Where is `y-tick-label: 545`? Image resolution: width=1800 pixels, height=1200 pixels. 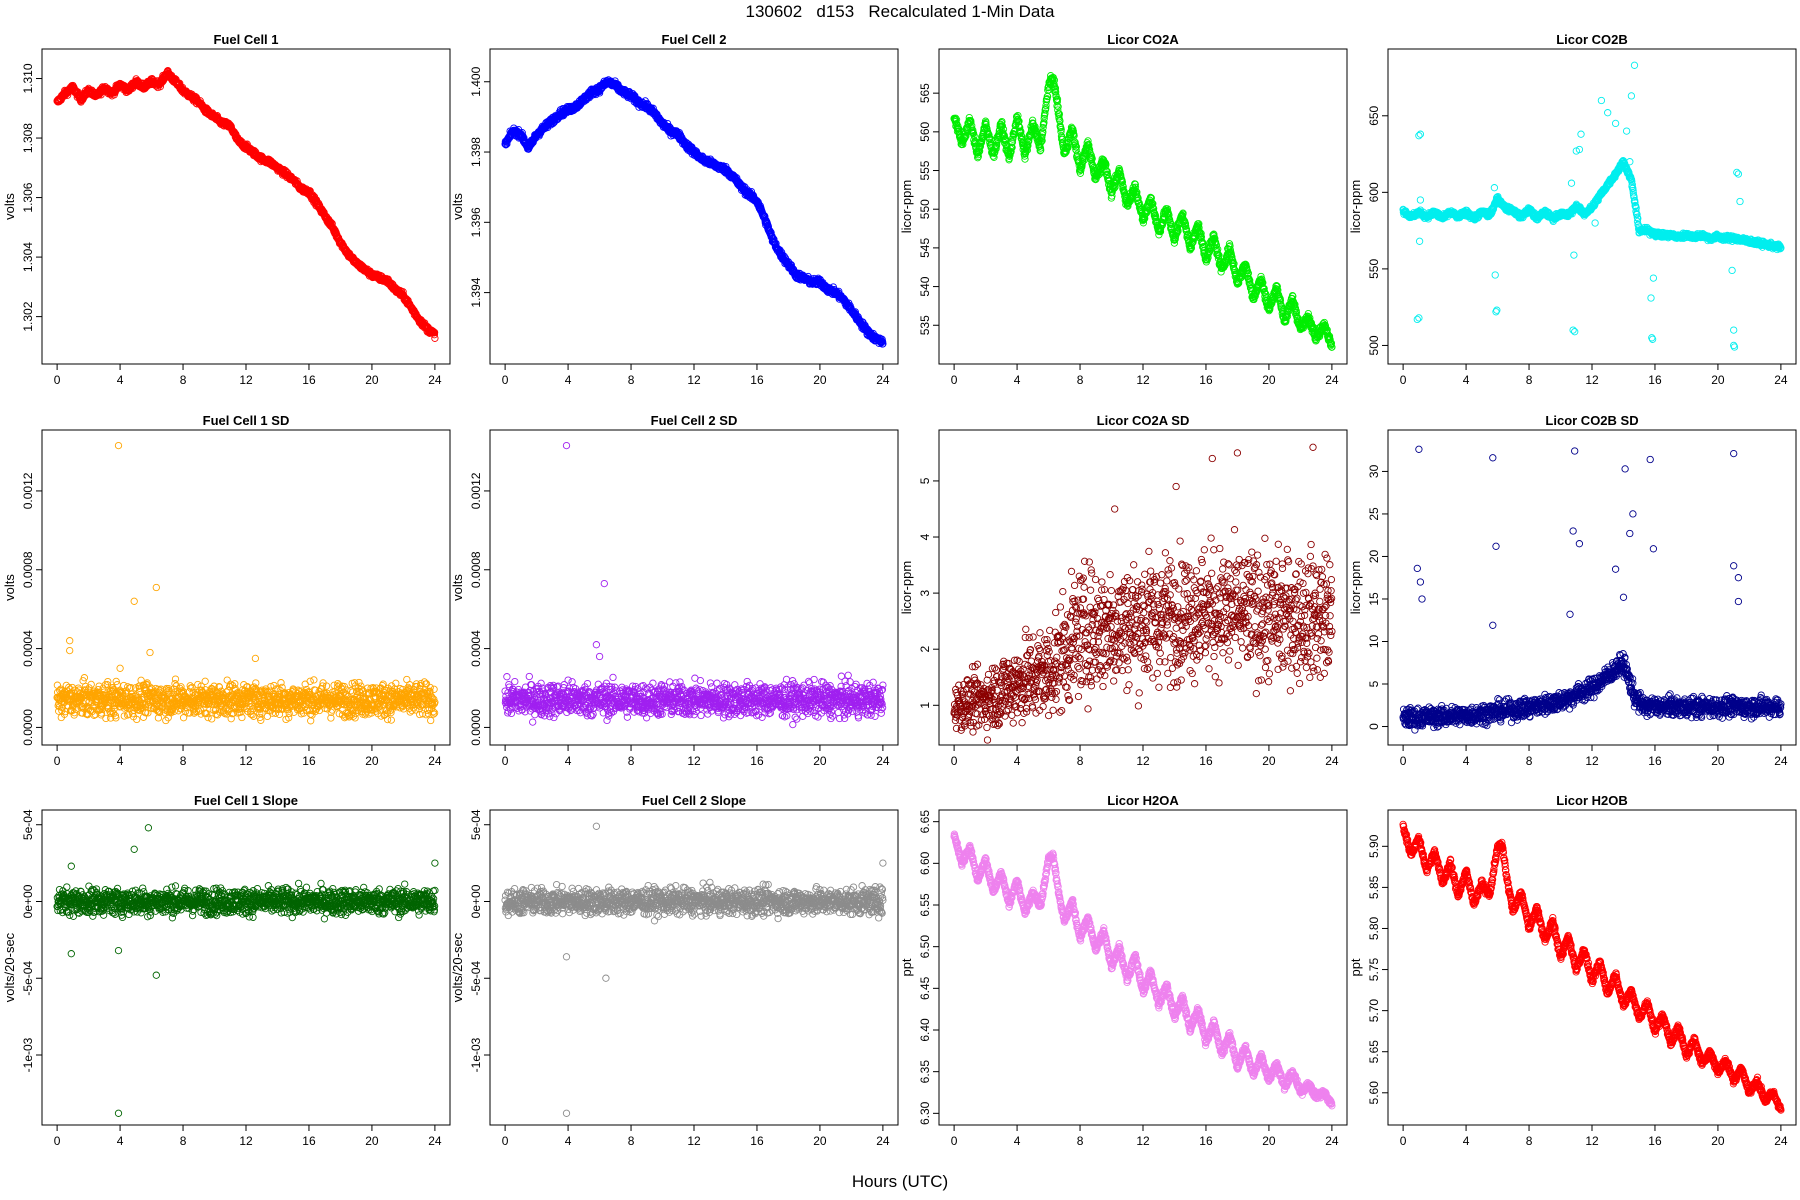
y-tick-label: 545 is located at coordinates (925, 248).